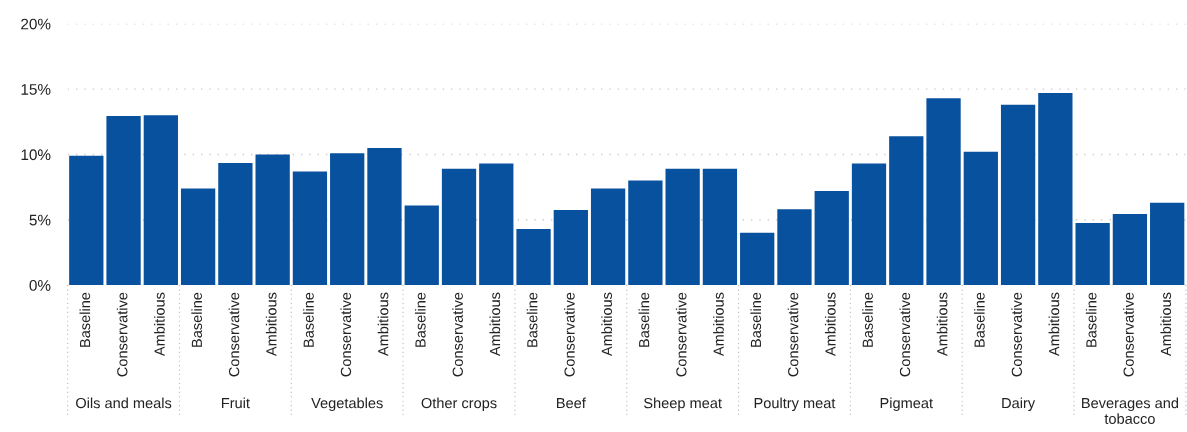 The image size is (1187, 432). What do you see at coordinates (347, 404) in the screenshot?
I see `text: Vegetables` at bounding box center [347, 404].